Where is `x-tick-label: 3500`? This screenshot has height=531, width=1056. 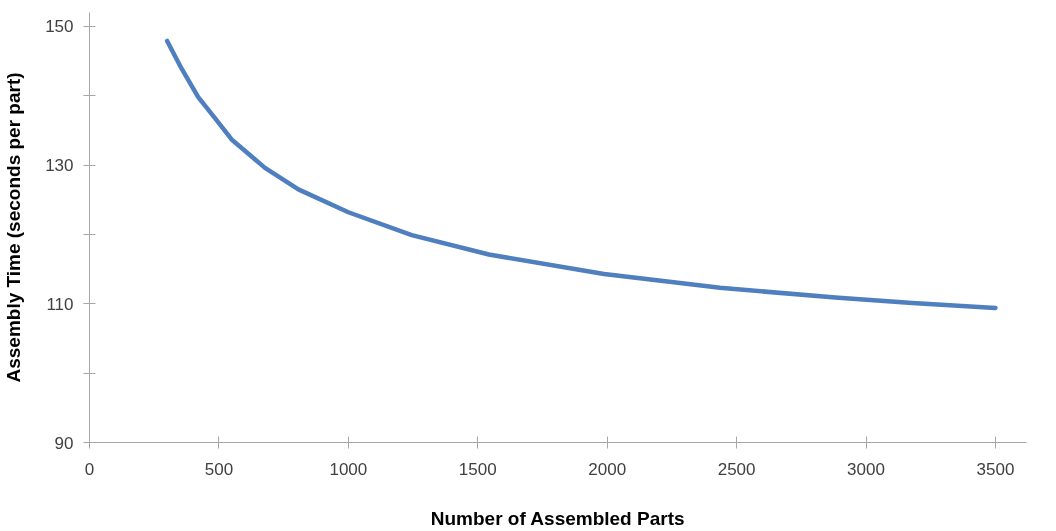 x-tick-label: 3500 is located at coordinates (995, 469).